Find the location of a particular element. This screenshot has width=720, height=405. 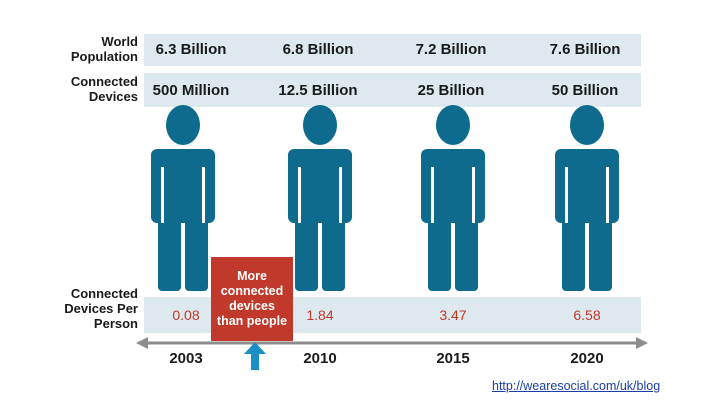

callout-text: More connected devices than people is located at coordinates (252, 298).